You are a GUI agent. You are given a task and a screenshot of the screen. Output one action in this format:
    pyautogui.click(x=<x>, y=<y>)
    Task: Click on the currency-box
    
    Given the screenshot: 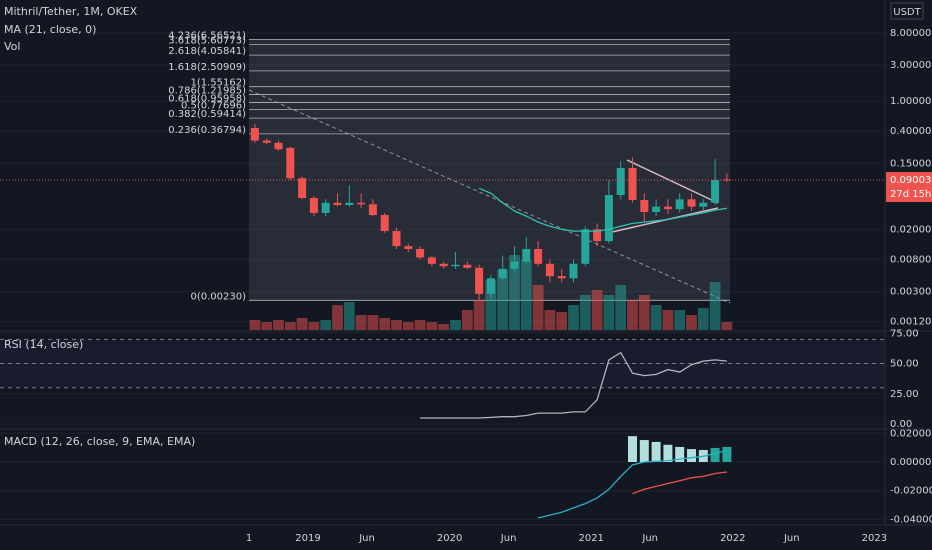 What is the action you would take?
    pyautogui.click(x=907, y=11)
    